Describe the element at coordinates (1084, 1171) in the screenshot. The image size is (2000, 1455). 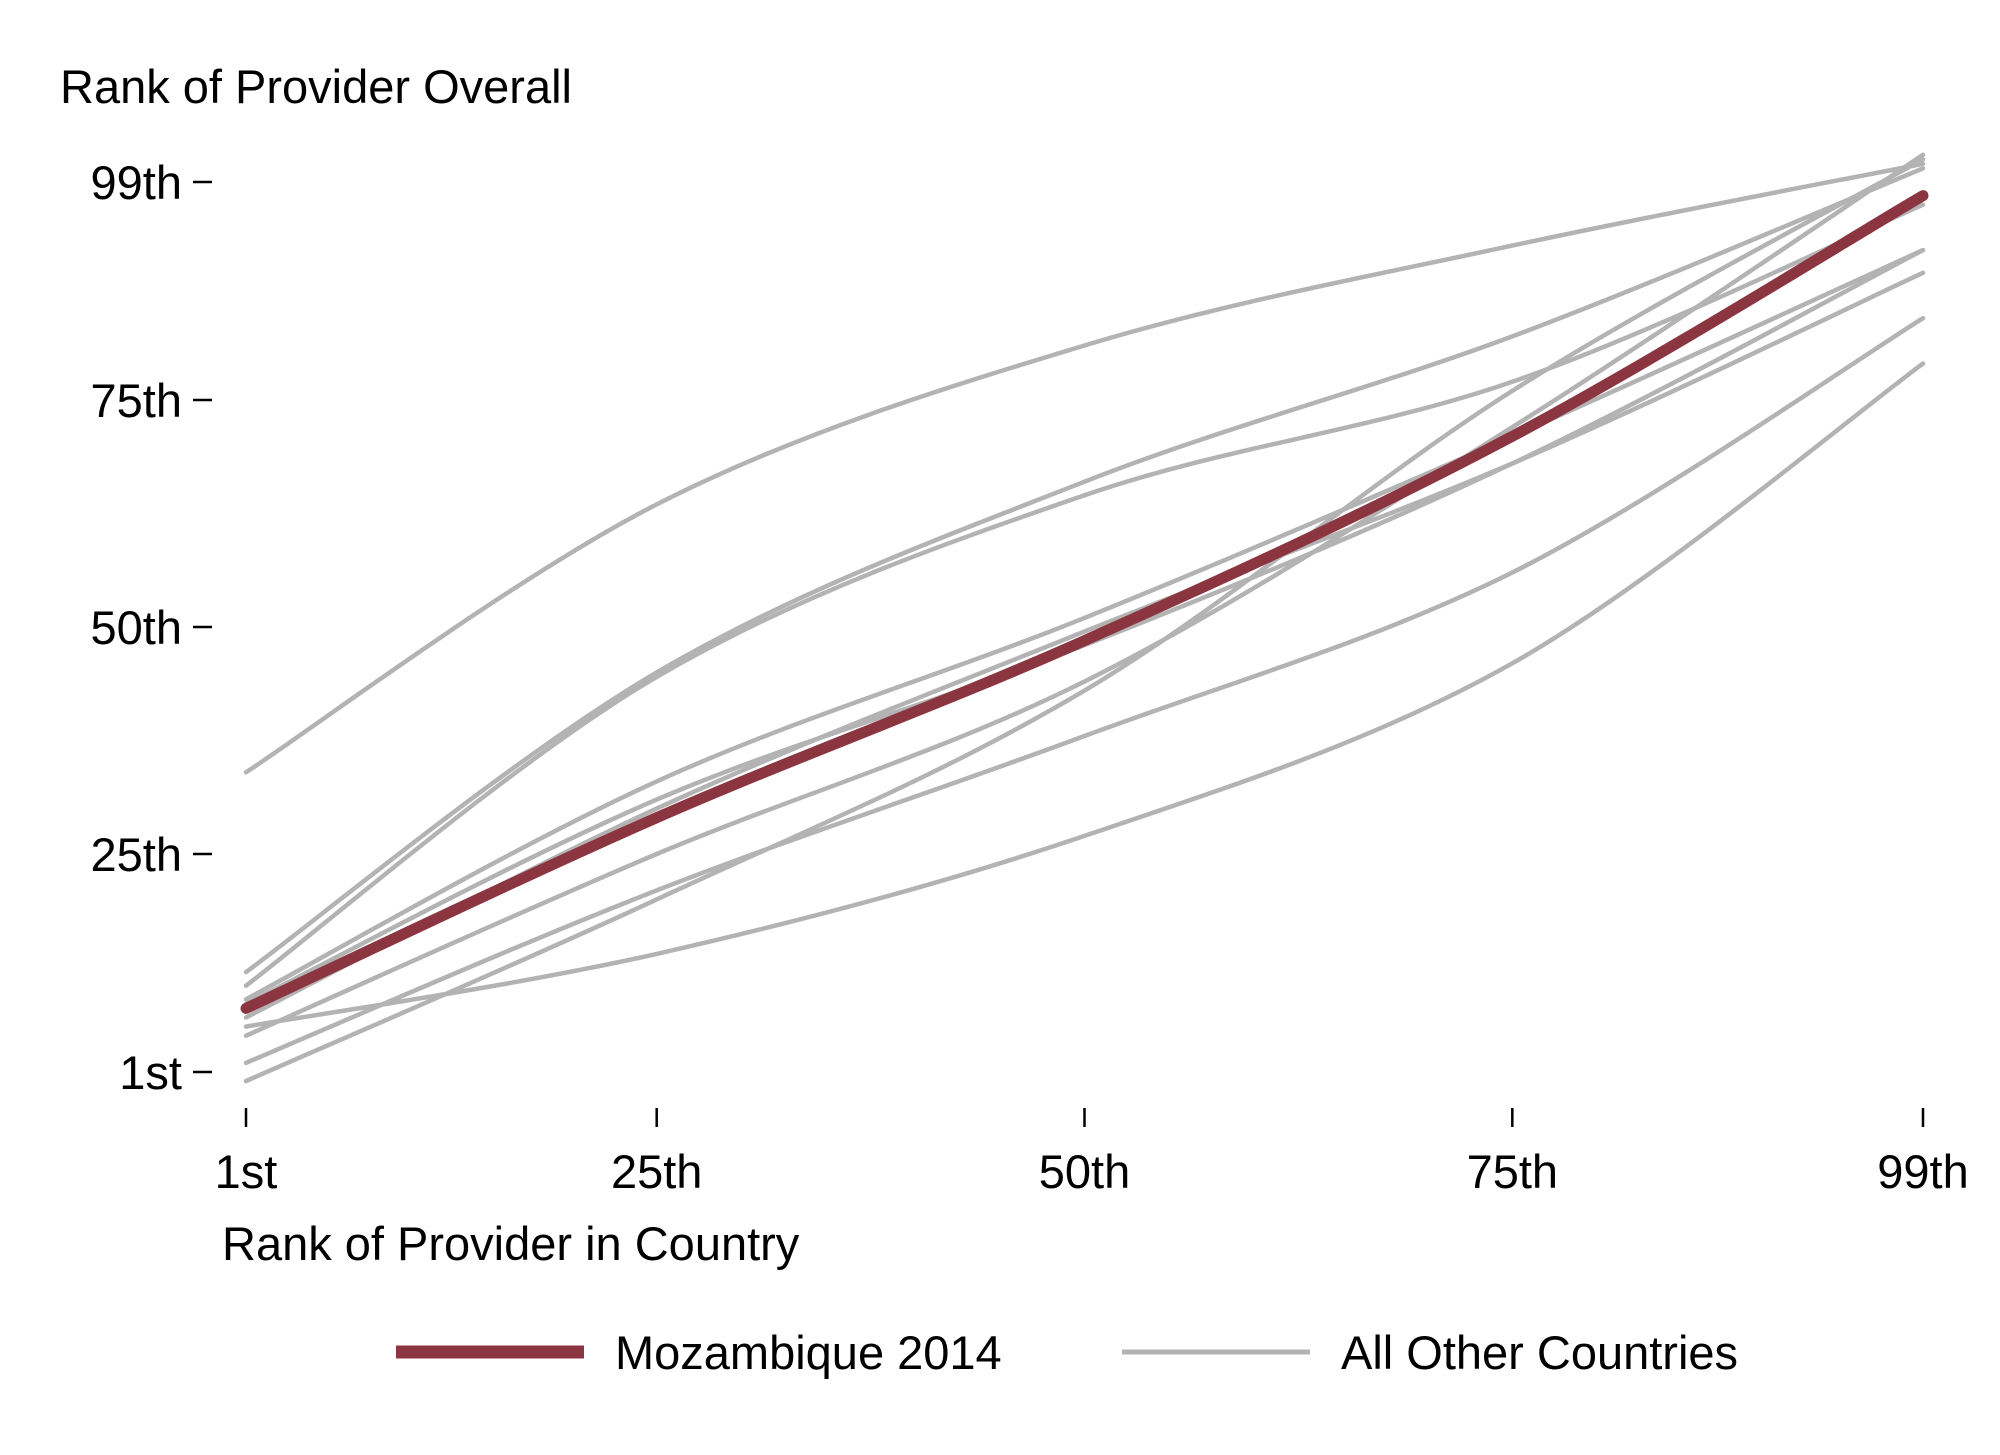
I see `x-tick-label: 50th` at that location.